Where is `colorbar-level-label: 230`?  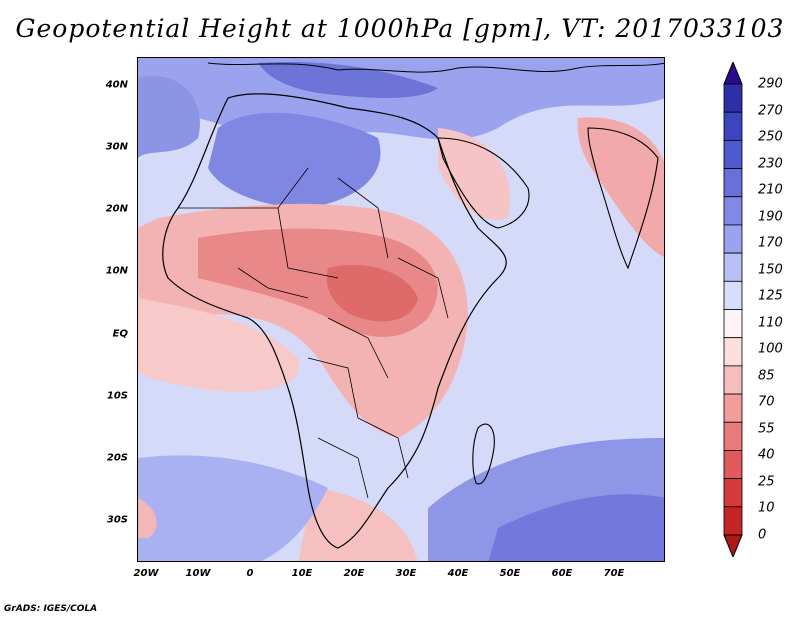
colorbar-level-label: 230 is located at coordinates (770, 164).